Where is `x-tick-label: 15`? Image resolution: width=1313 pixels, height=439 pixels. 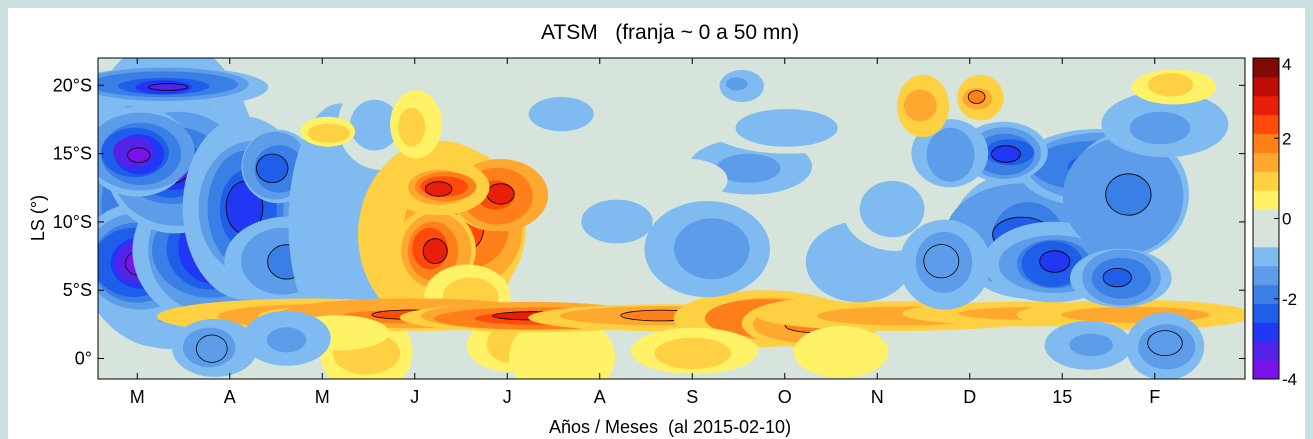 x-tick-label: 15 is located at coordinates (1062, 397).